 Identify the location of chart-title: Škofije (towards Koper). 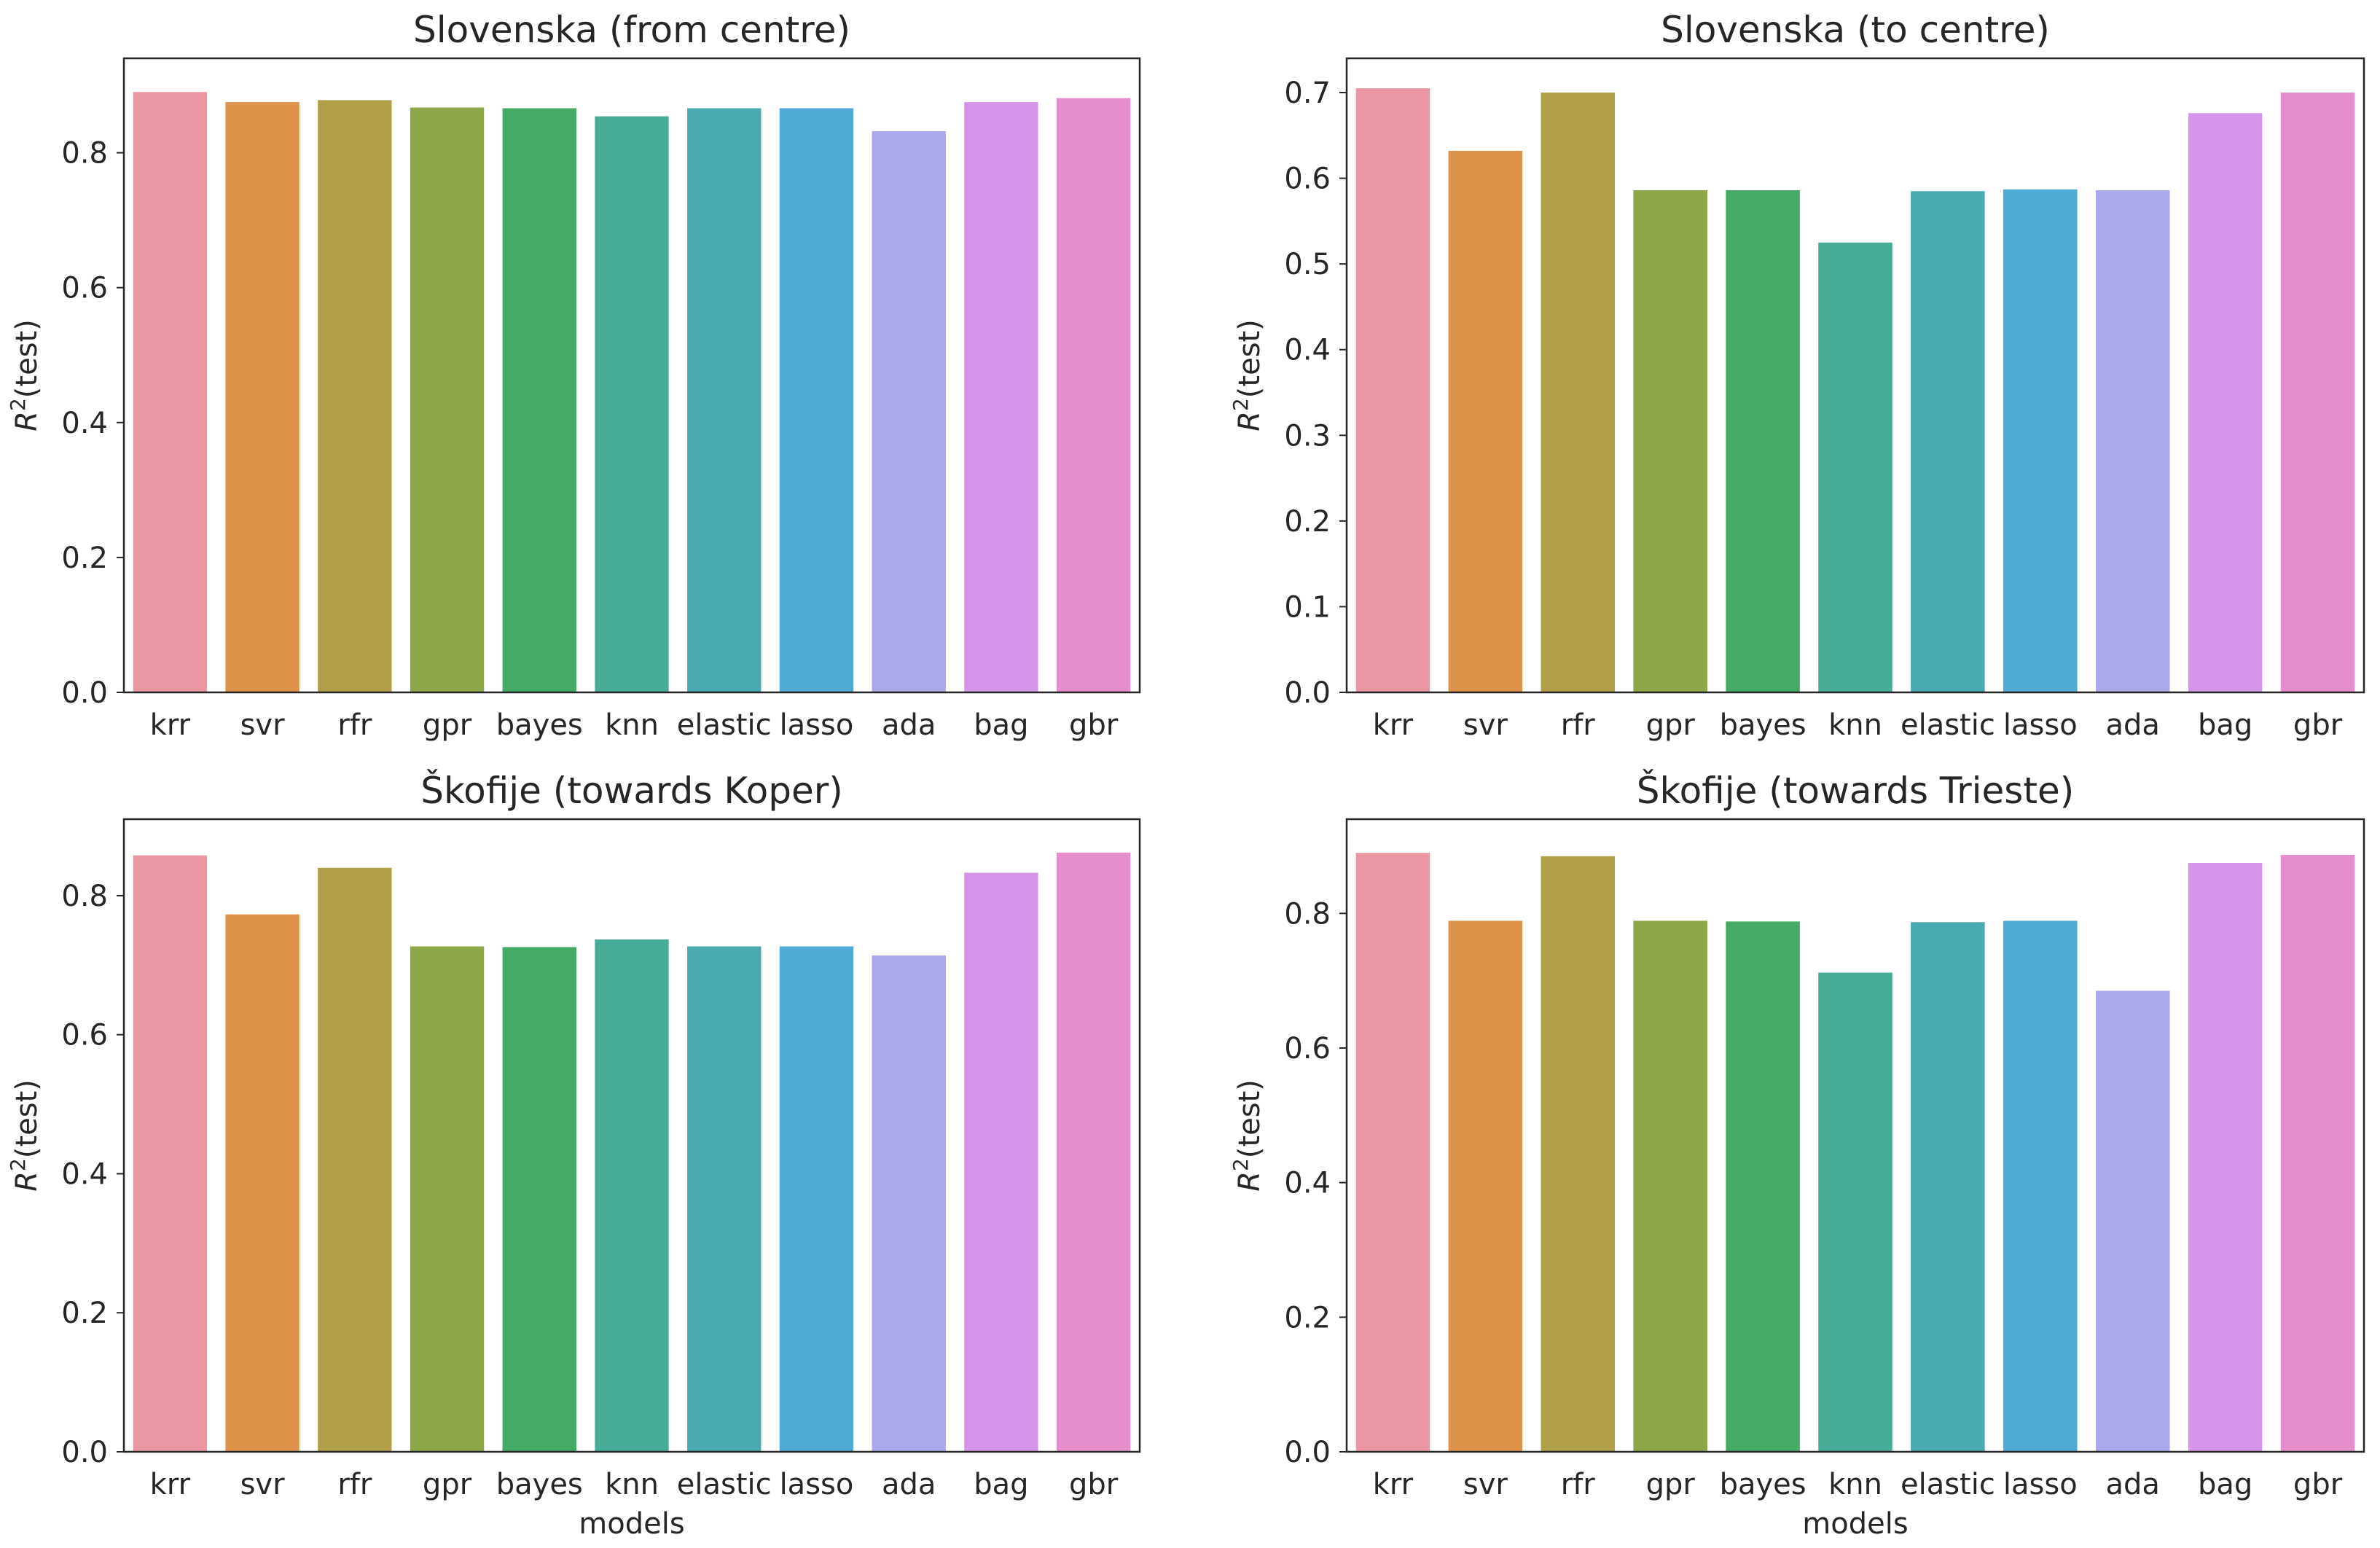
(631, 790).